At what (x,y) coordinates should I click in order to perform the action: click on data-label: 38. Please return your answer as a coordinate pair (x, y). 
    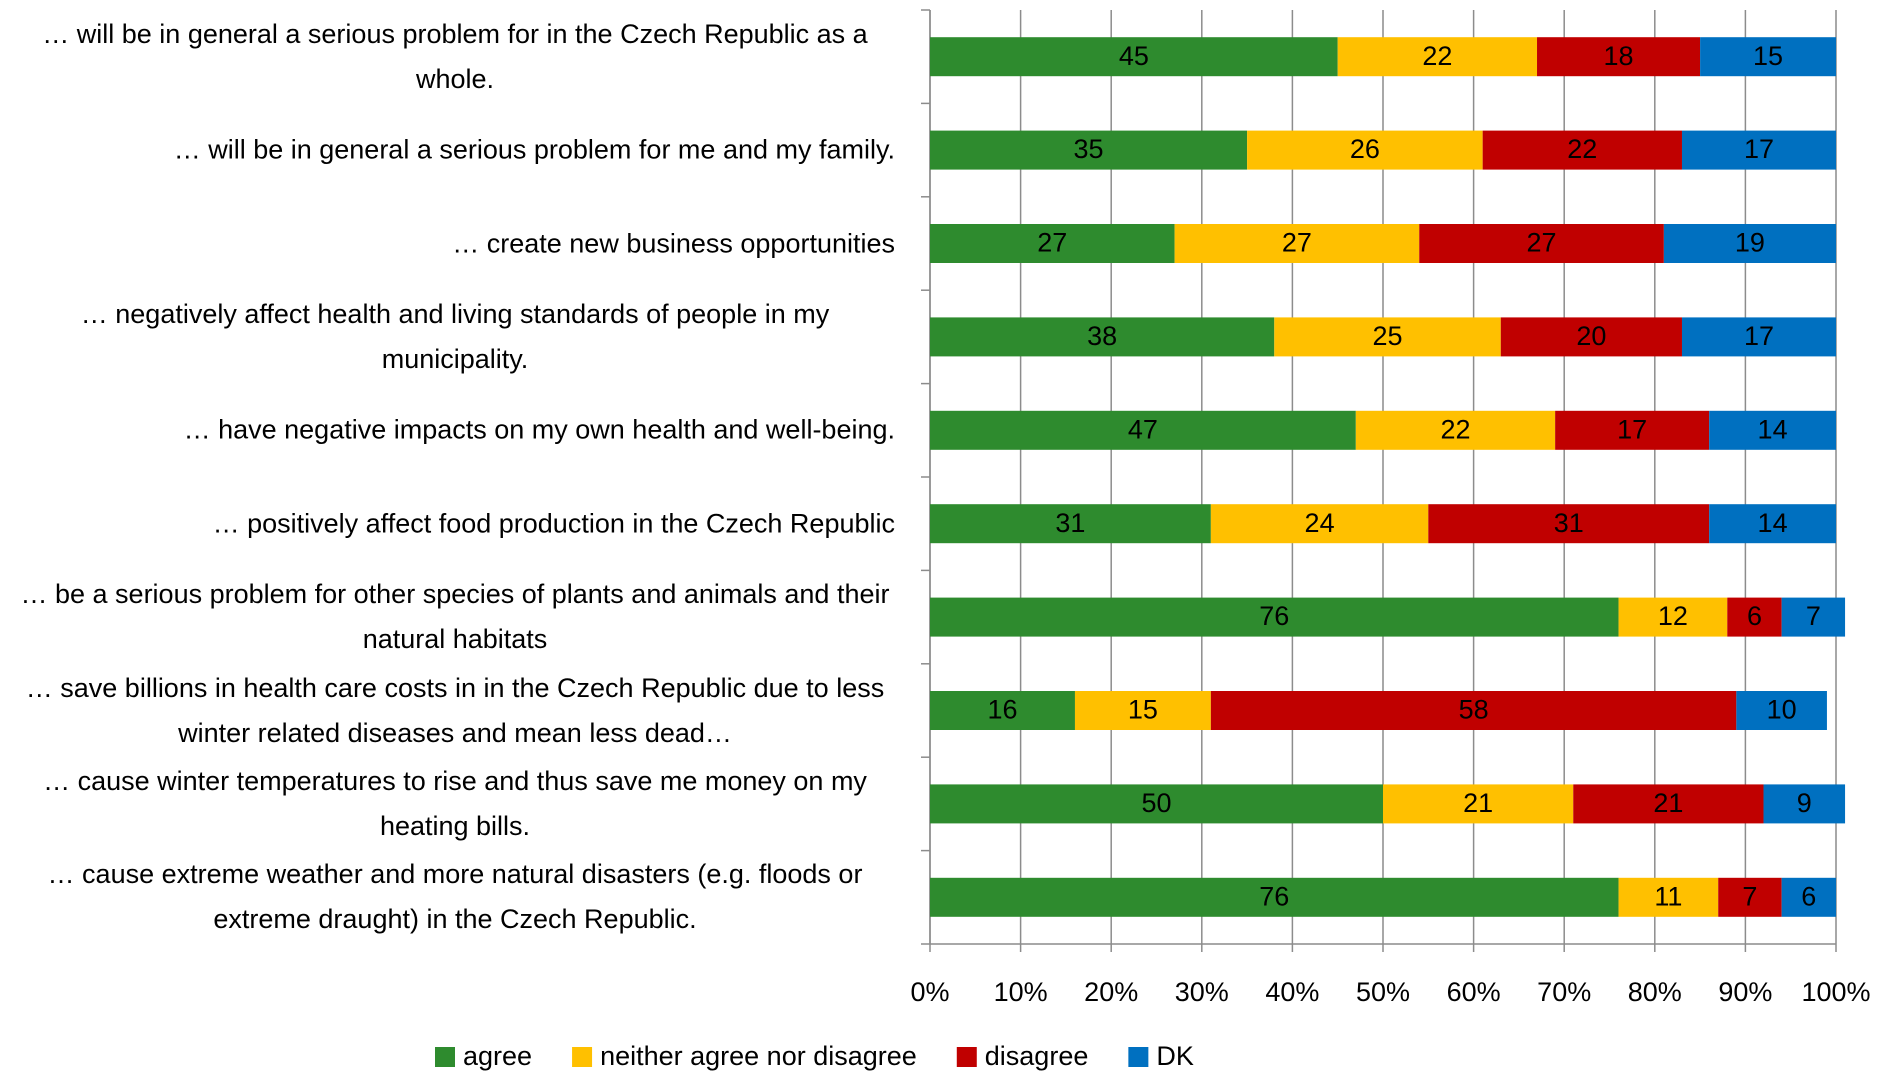
    Looking at the image, I should click on (1102, 336).